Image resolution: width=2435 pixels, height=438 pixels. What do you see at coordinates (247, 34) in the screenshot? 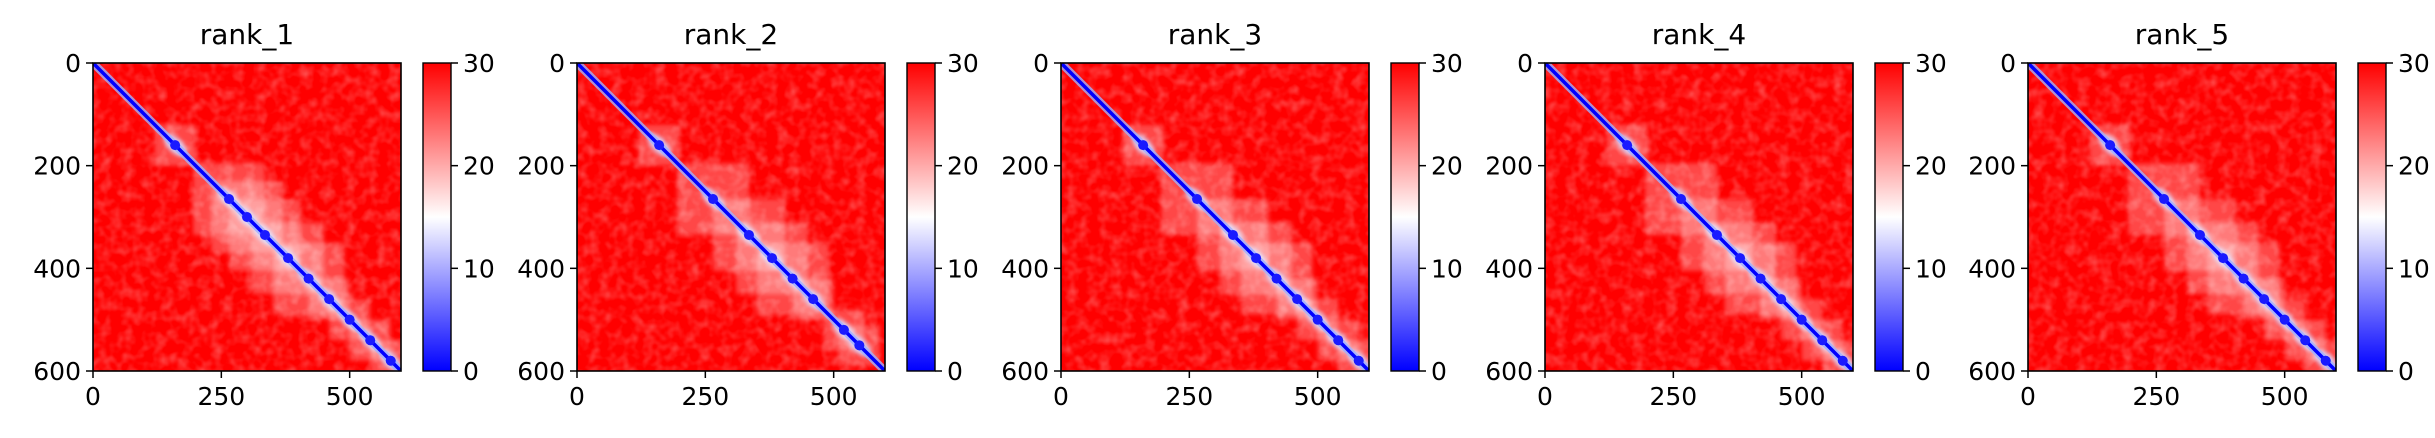
I see `chart-title: rank_1` at bounding box center [247, 34].